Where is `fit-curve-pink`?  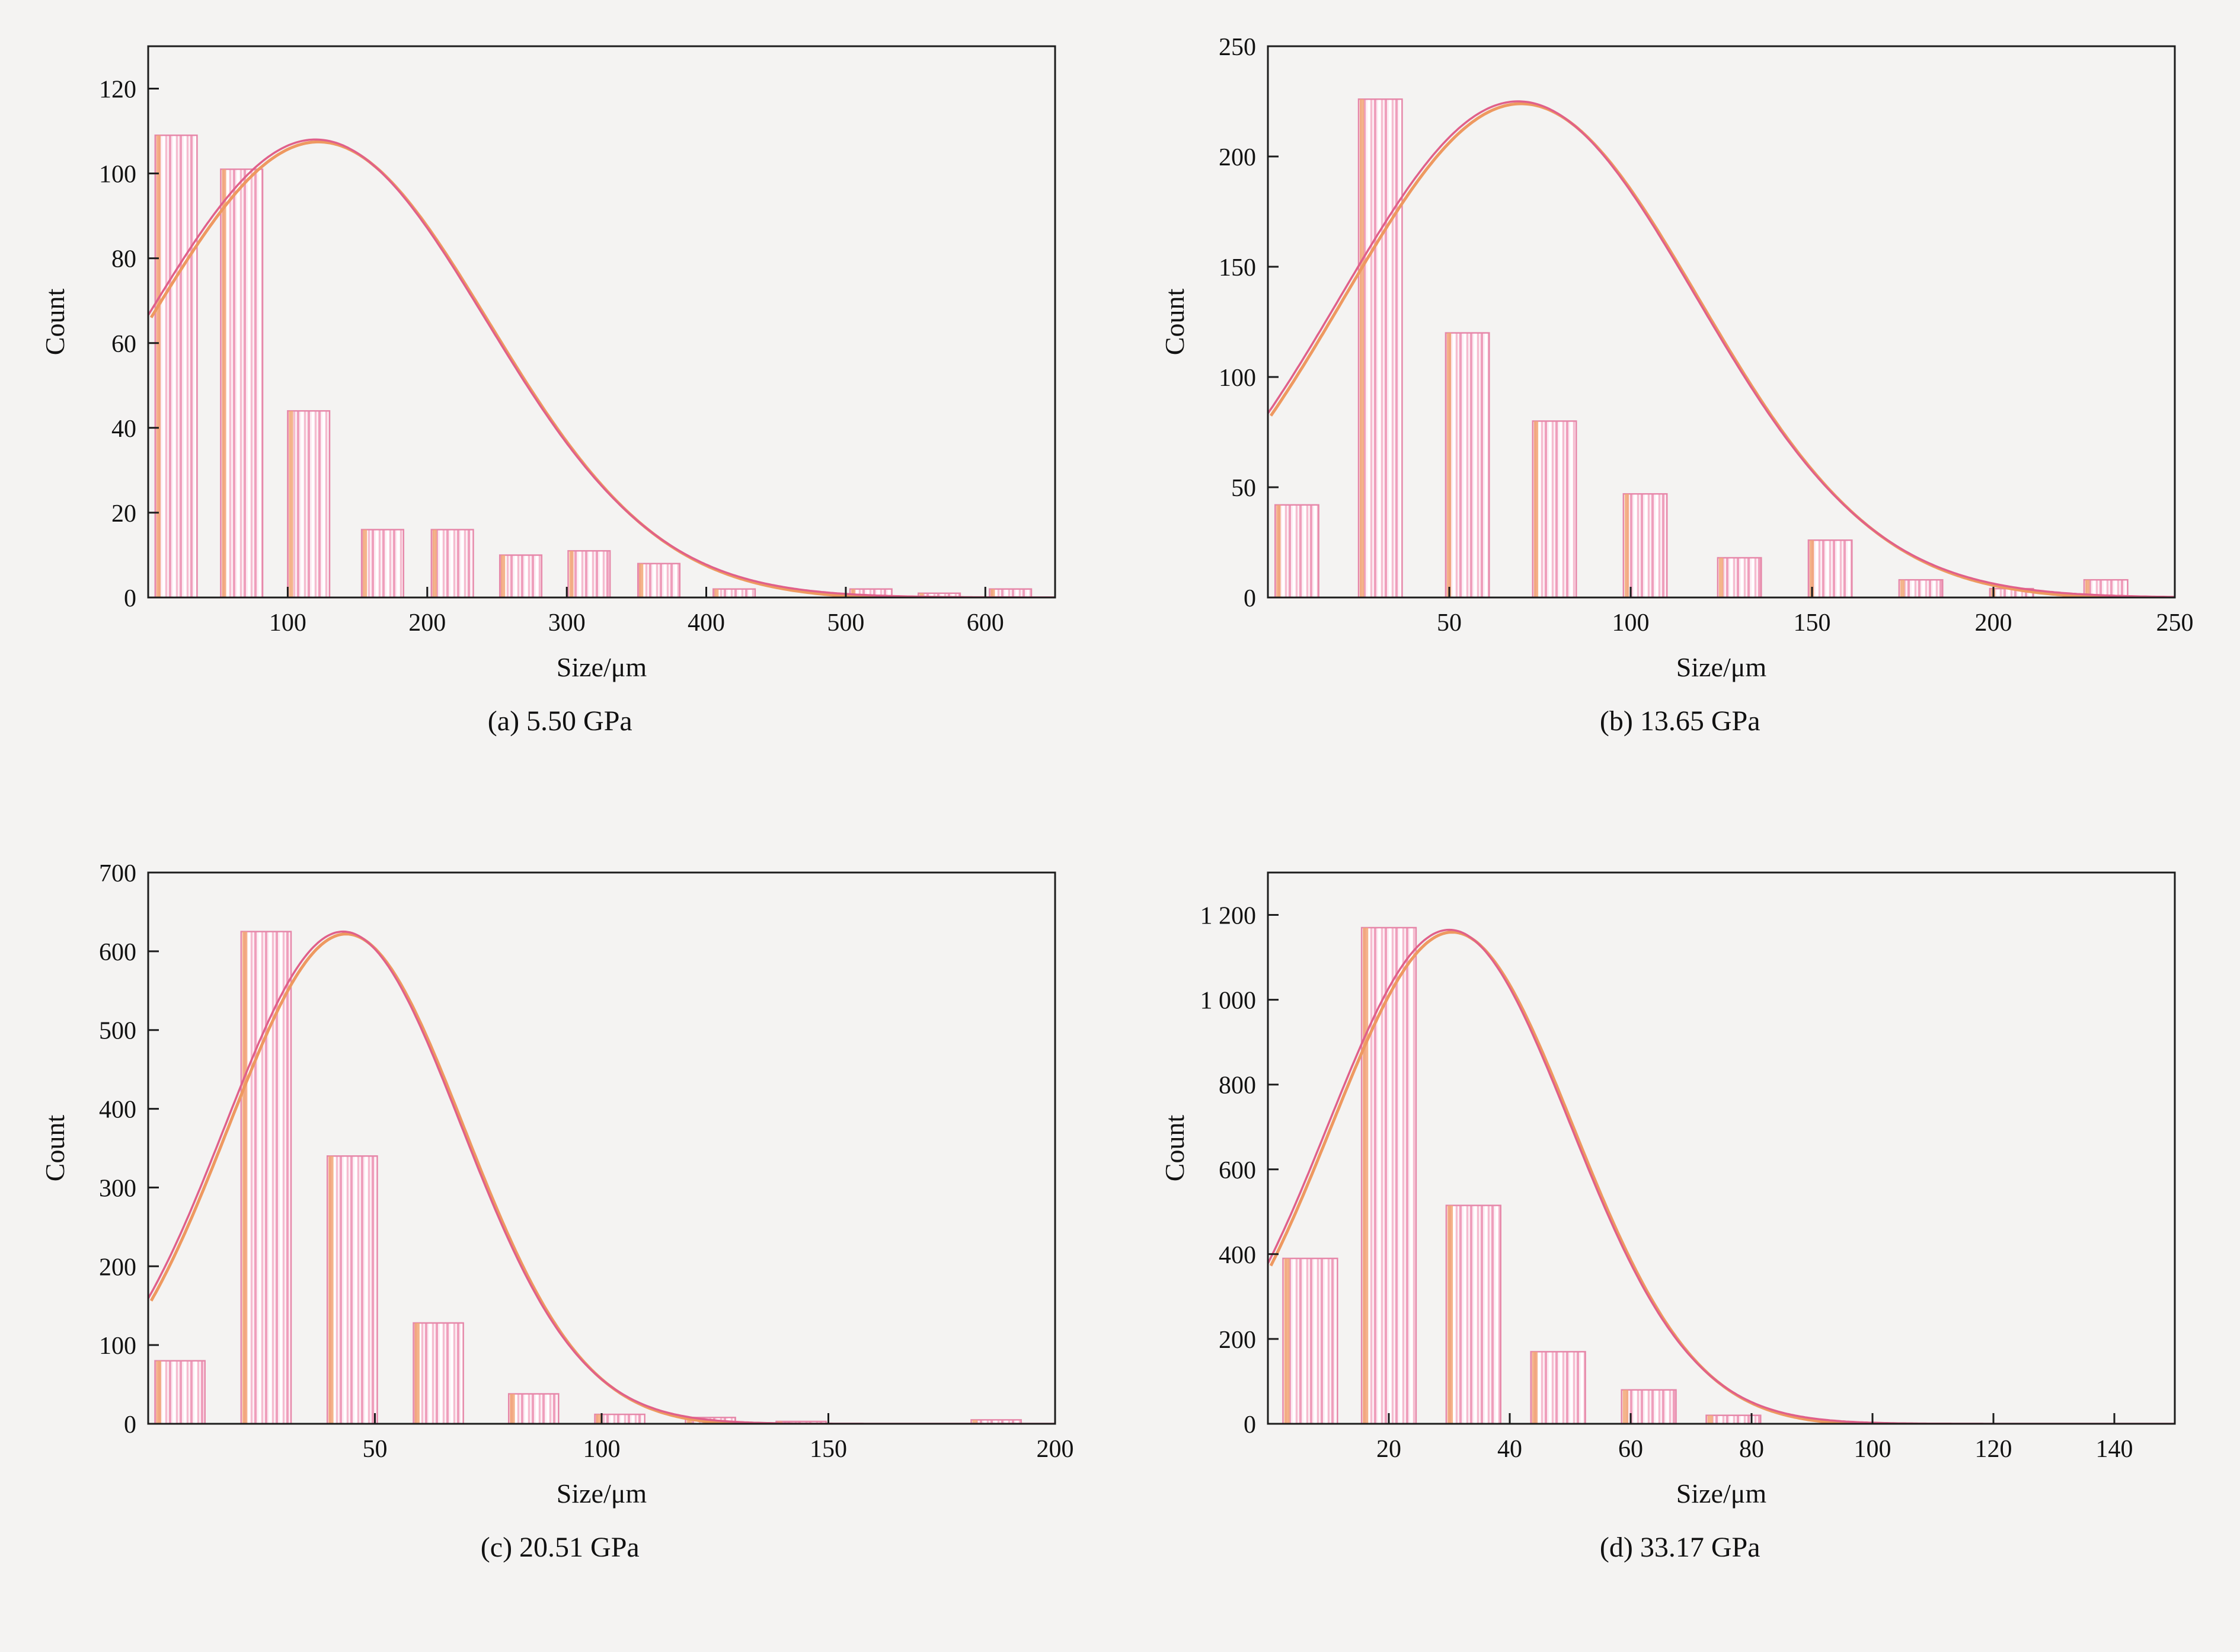
fit-curve-pink is located at coordinates (602, 368).